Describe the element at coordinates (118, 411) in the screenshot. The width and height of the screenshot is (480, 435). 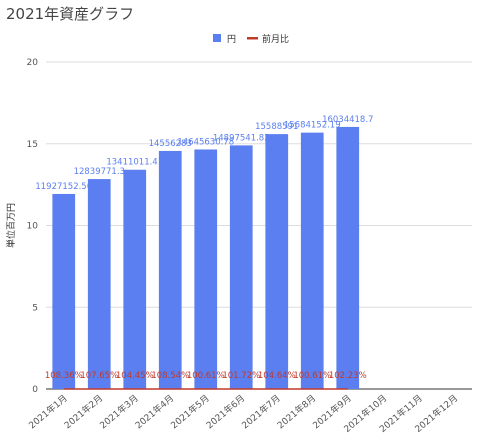
I see `x-tick-label: 2021年3月` at that location.